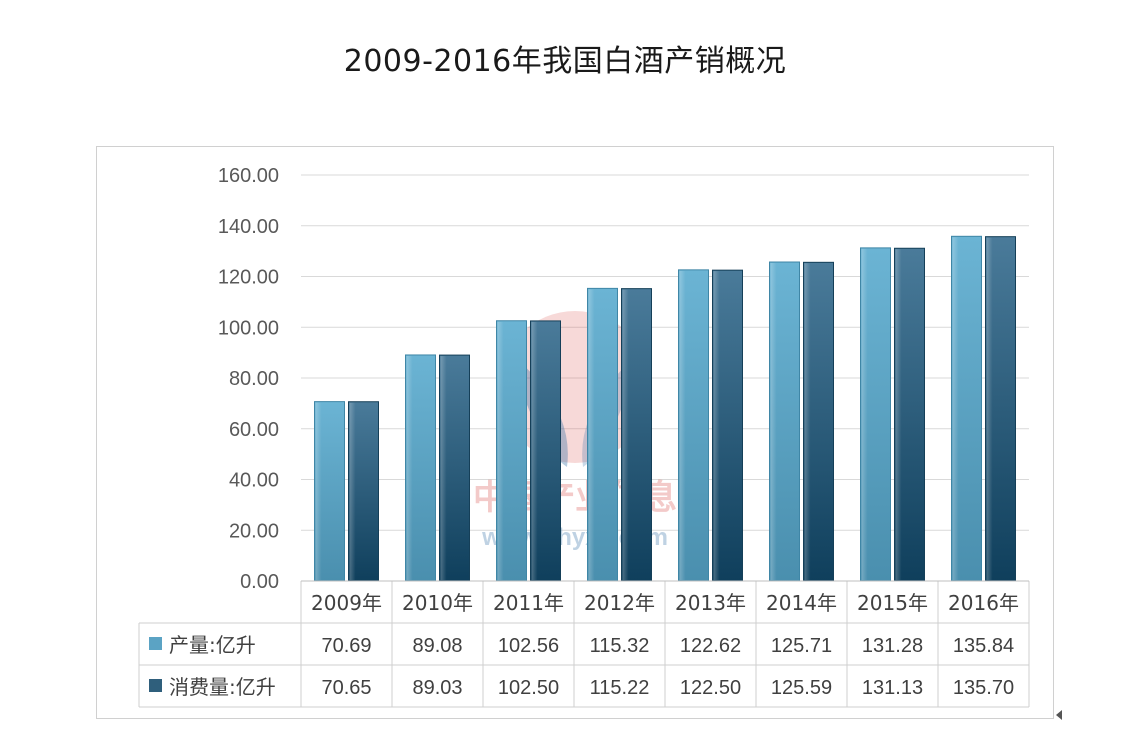  What do you see at coordinates (528, 688) in the screenshot?
I see `data-label: 102.50` at bounding box center [528, 688].